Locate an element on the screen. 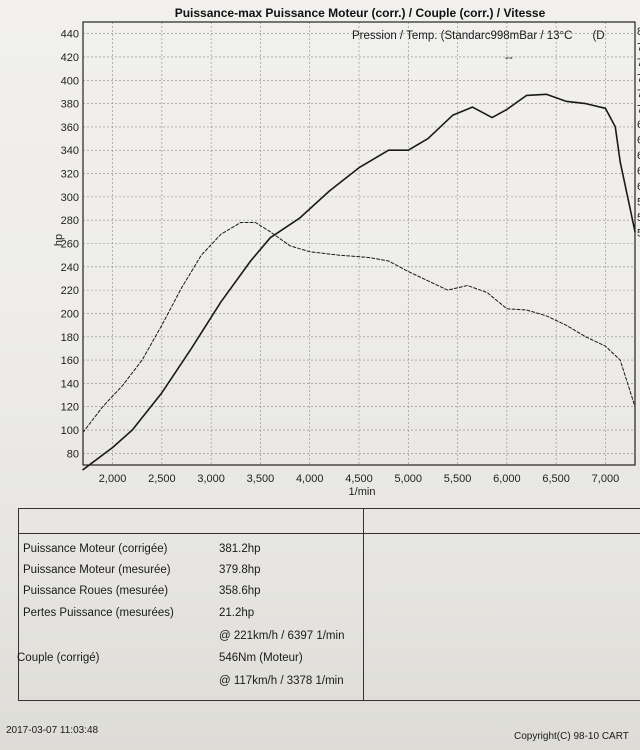 The width and height of the screenshot is (640, 750). y-tick-label: 400 is located at coordinates (70, 81).